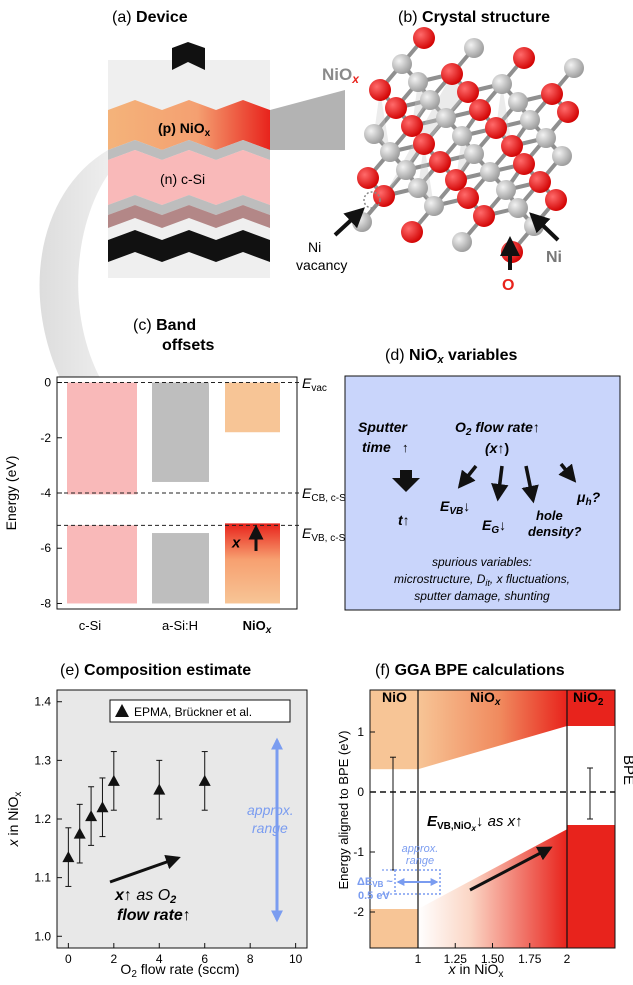 The image size is (633, 985). I want to click on bpe-ytick-label: 1, so click(360, 732).